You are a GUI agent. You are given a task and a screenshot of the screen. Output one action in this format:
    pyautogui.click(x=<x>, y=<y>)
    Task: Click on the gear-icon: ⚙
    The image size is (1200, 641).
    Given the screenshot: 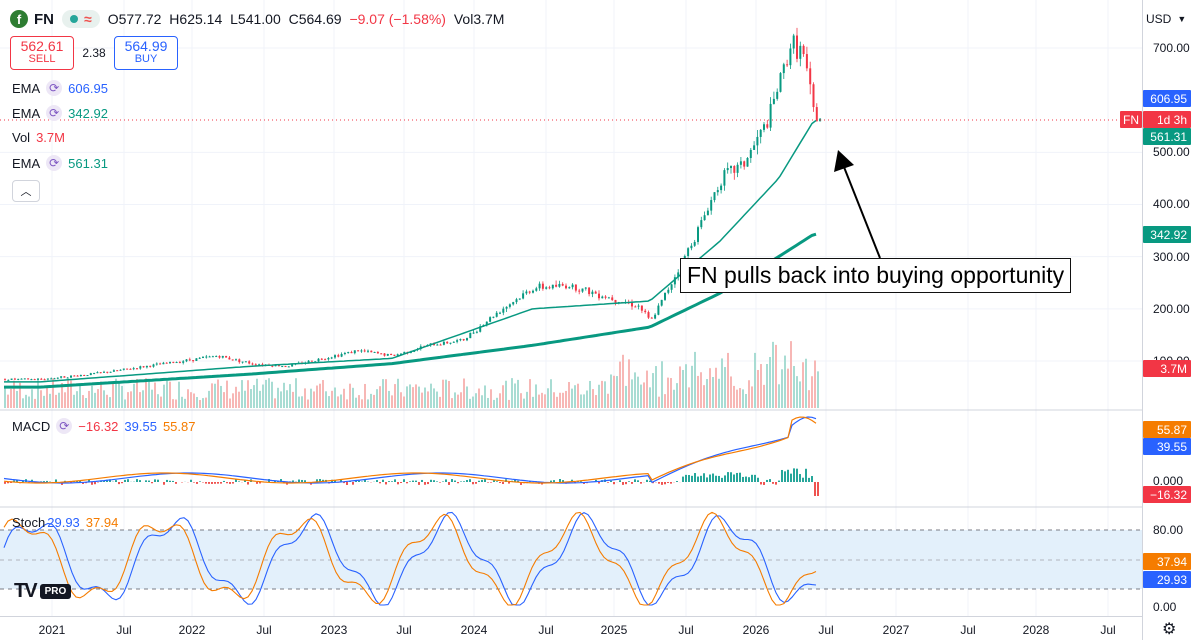 What is the action you would take?
    pyautogui.click(x=1169, y=629)
    